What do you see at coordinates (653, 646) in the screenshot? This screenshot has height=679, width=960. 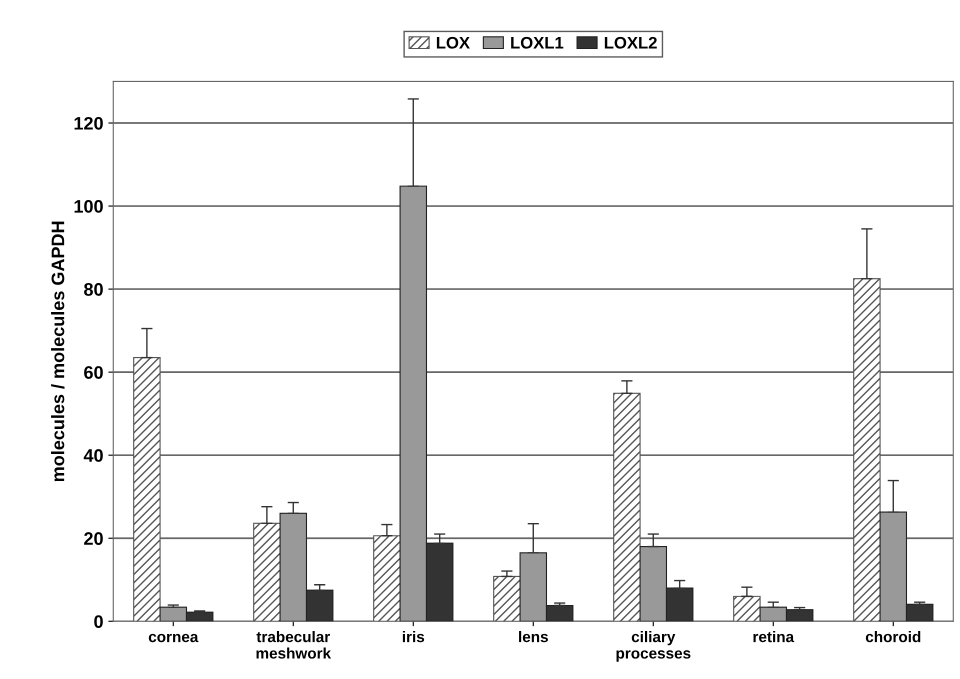 I see `x-tick-label: ciliary processes` at bounding box center [653, 646].